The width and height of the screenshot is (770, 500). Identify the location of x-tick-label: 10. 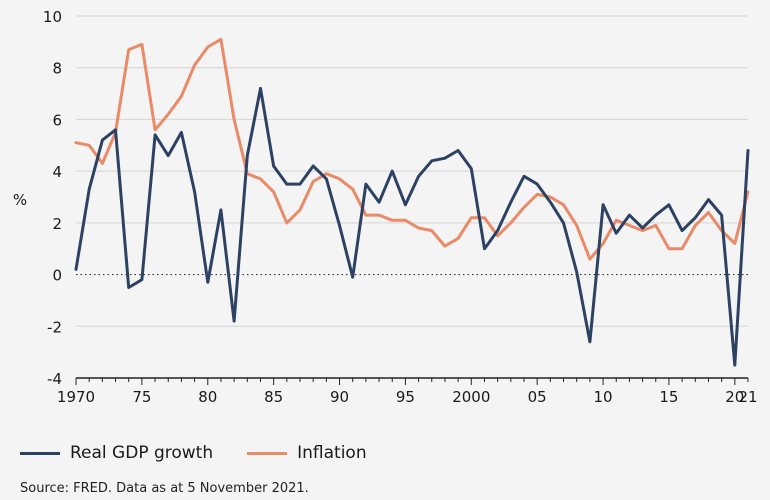
(603, 397).